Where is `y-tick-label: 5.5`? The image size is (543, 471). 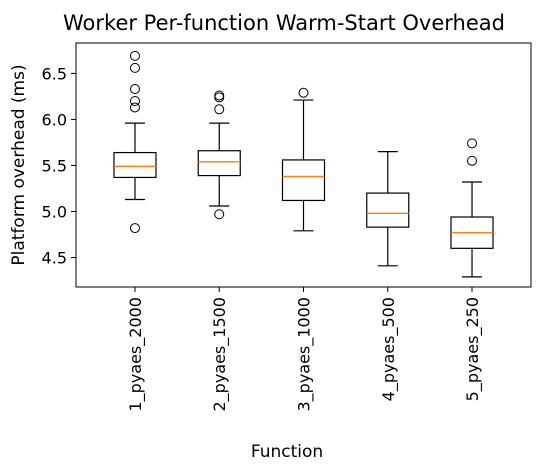 y-tick-label: 5.5 is located at coordinates (54, 165).